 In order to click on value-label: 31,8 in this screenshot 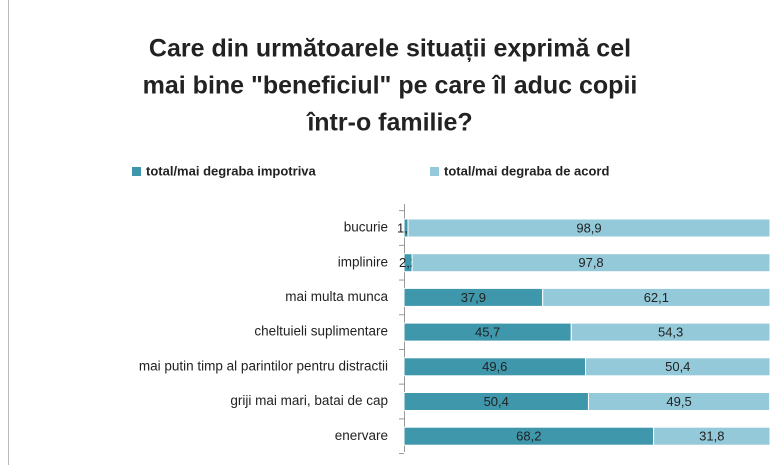, I will do `click(711, 436)`.